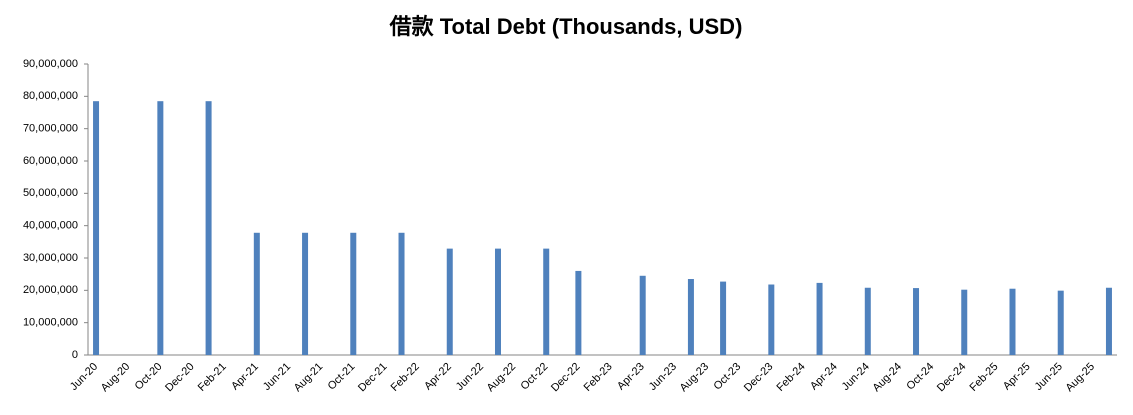 The image size is (1133, 415). What do you see at coordinates (277, 377) in the screenshot?
I see `x-tick-label: Jun-21` at bounding box center [277, 377].